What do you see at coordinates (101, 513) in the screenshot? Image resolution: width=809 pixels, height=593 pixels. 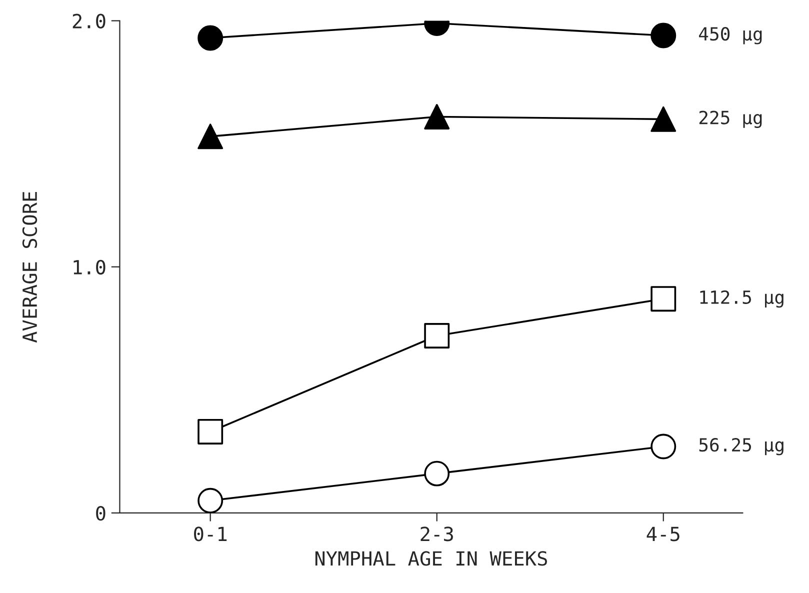 I see `y-tick-label: 0` at bounding box center [101, 513].